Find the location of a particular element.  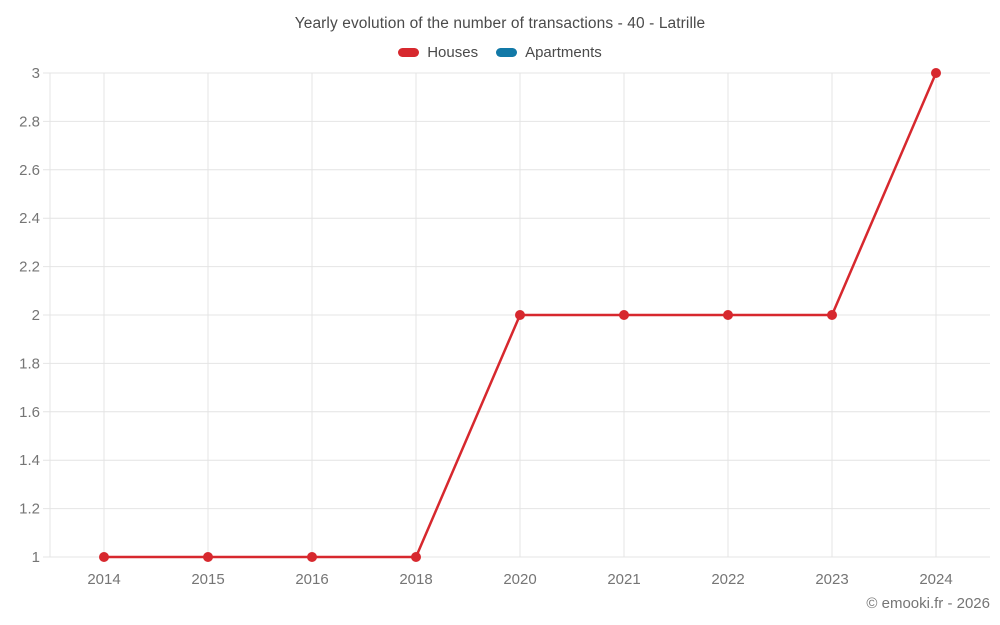

legend-marker-houses is located at coordinates (409, 52).